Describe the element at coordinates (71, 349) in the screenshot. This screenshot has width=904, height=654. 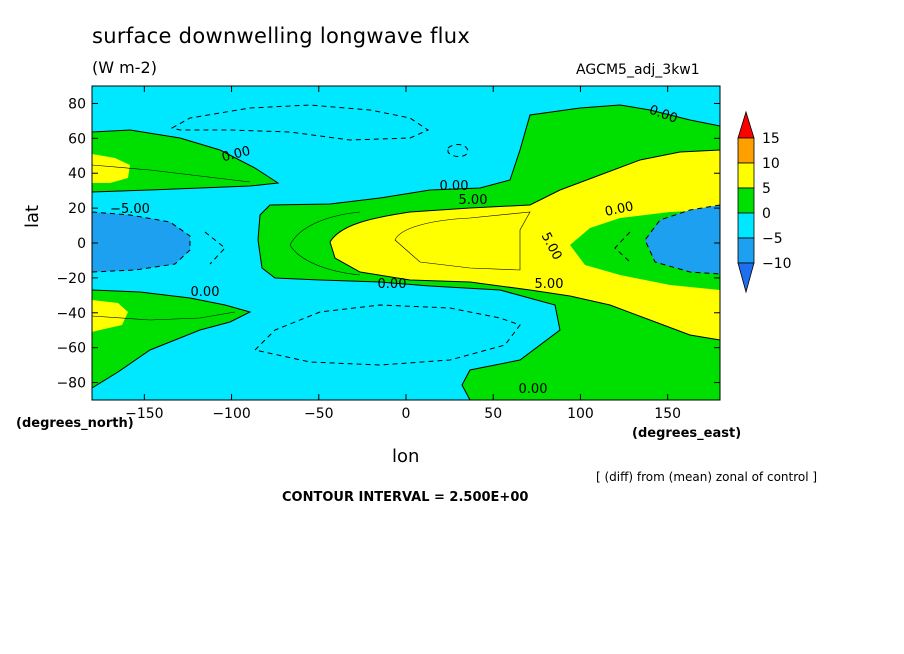
I see `y-tick-label: −60` at that location.